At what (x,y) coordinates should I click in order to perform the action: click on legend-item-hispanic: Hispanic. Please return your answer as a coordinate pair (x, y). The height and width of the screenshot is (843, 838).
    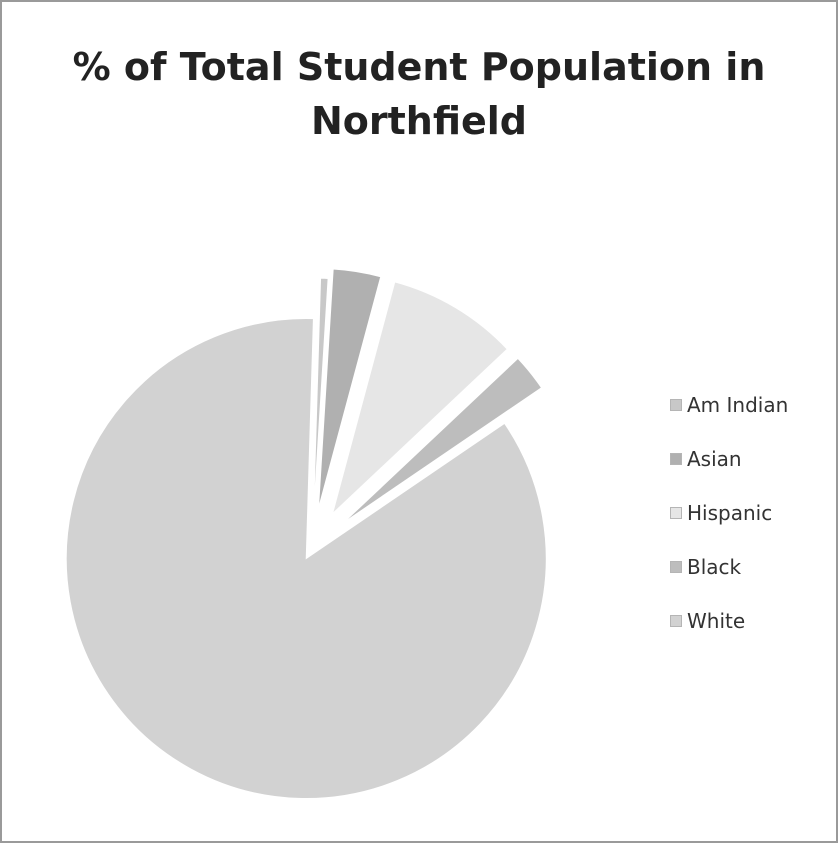
    Looking at the image, I should click on (729, 513).